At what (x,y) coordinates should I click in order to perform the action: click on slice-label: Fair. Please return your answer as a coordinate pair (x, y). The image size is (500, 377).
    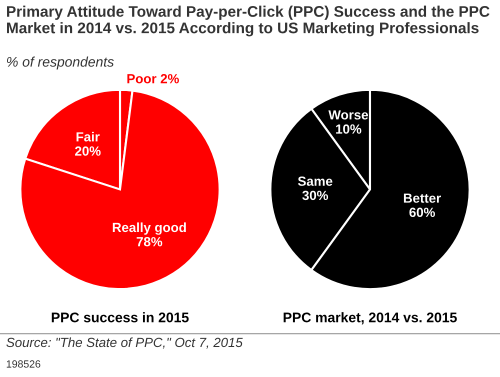
    Looking at the image, I should click on (88, 137).